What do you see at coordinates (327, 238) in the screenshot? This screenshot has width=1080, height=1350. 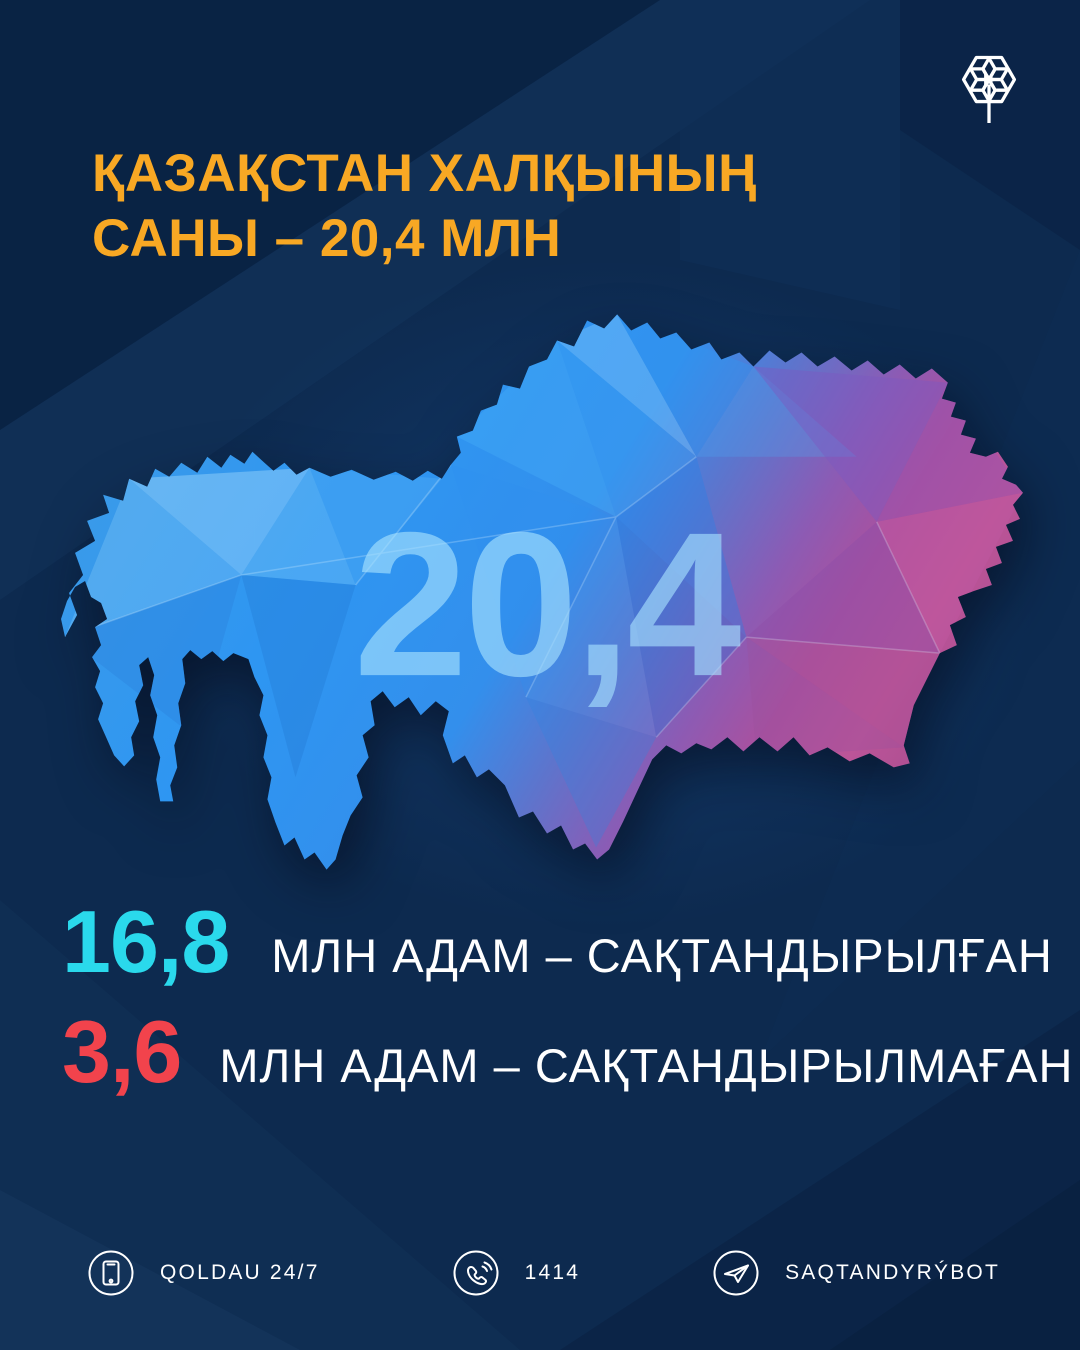 I see `title-line-2: САНЫ – 20,4 МЛН` at bounding box center [327, 238].